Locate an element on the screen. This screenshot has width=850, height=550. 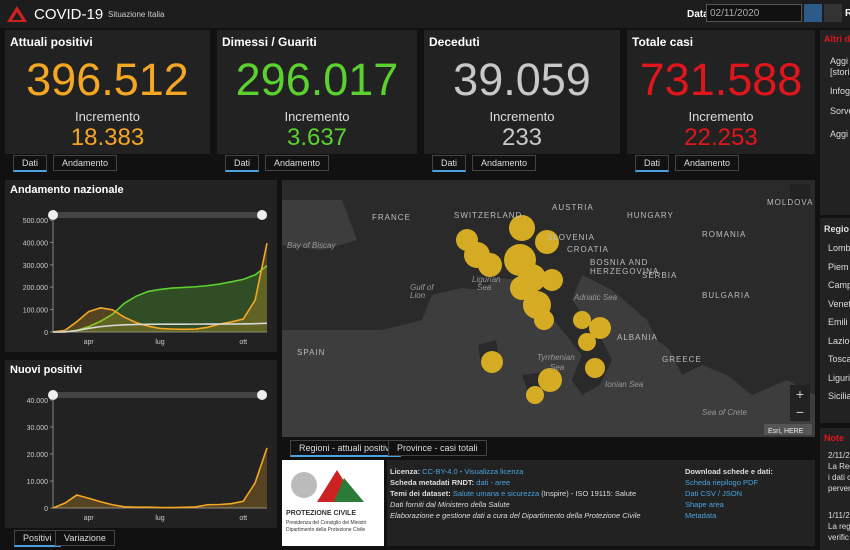
map-label: AUSTRIA is located at coordinates (573, 207).